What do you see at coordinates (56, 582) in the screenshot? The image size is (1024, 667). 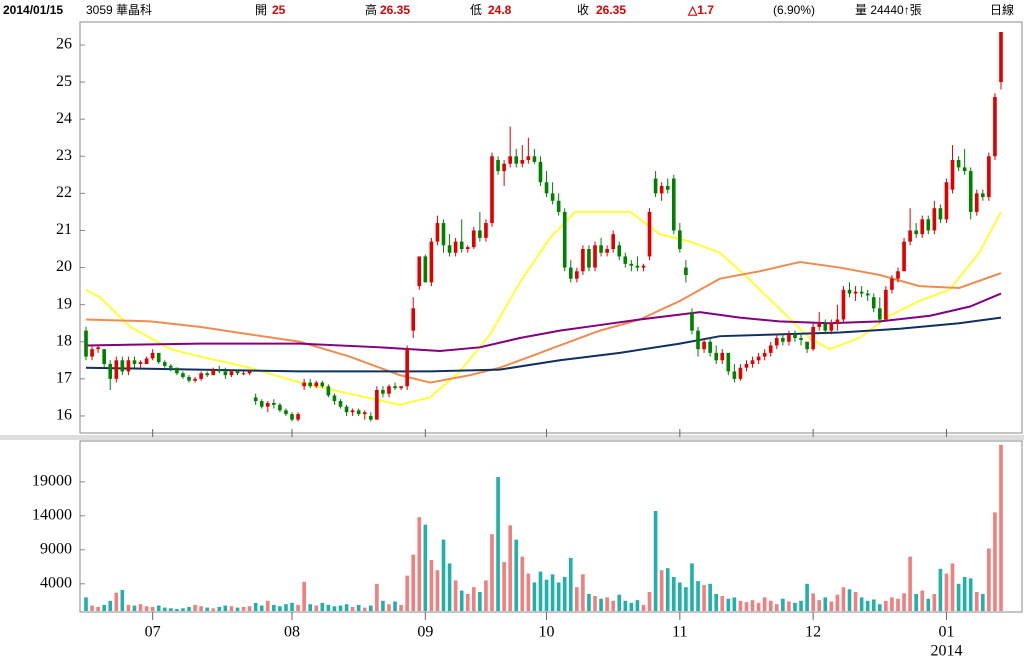 I see `y-tick-label: 4000` at bounding box center [56, 582].